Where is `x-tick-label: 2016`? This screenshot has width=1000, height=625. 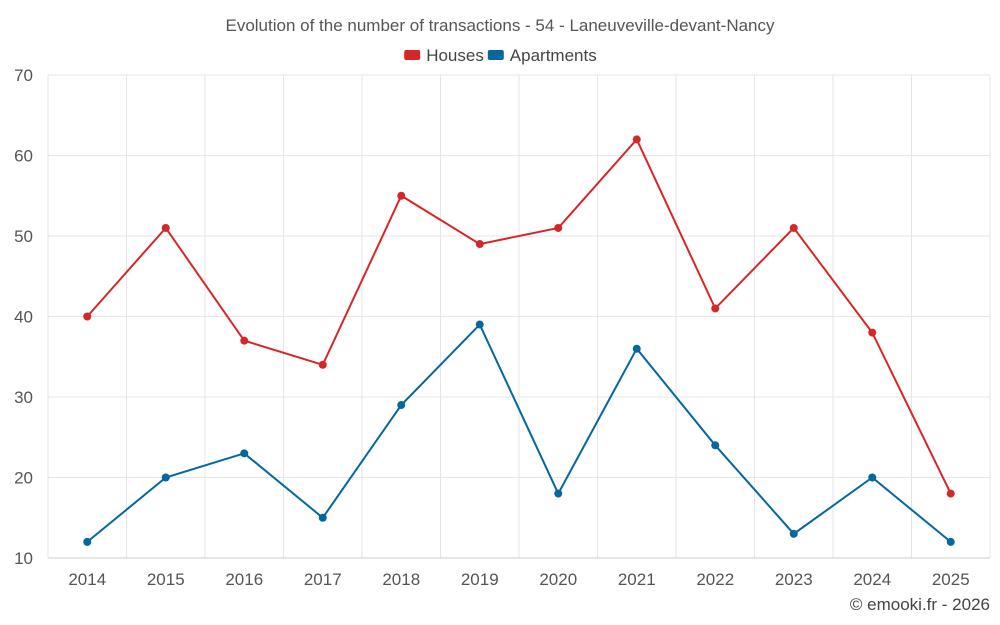 x-tick-label: 2016 is located at coordinates (244, 579).